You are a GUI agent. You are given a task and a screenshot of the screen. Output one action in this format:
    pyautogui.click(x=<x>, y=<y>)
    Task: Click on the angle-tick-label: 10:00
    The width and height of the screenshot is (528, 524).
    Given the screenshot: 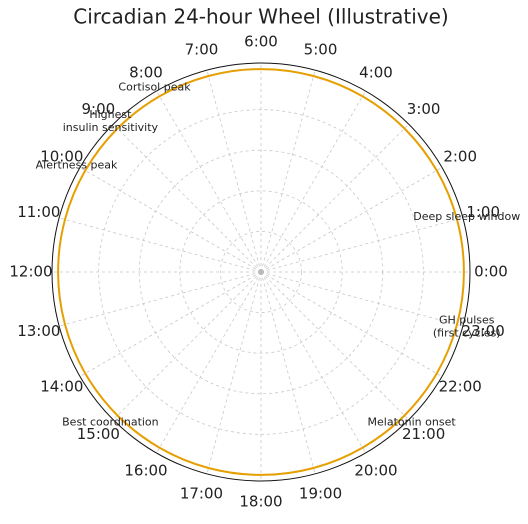 What is the action you would take?
    pyautogui.click(x=61, y=157)
    